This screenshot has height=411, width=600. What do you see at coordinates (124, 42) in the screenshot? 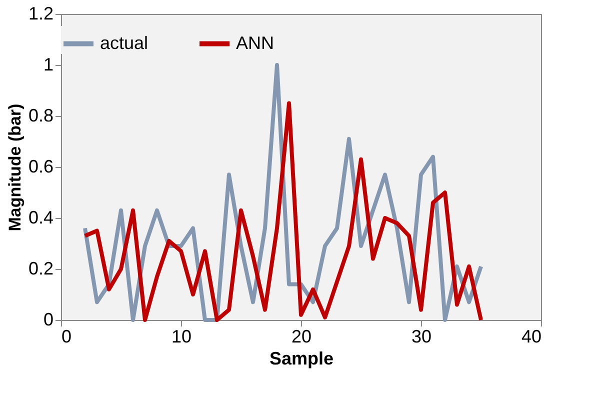
I see `legend-label: actual` at bounding box center [124, 42].